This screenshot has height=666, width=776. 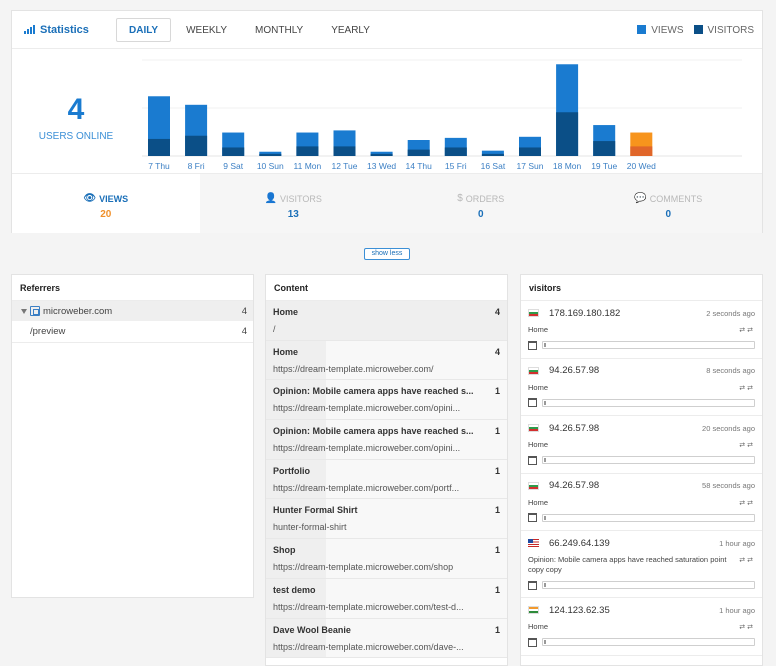 I want to click on content-item-count: 4, so click(x=497, y=312).